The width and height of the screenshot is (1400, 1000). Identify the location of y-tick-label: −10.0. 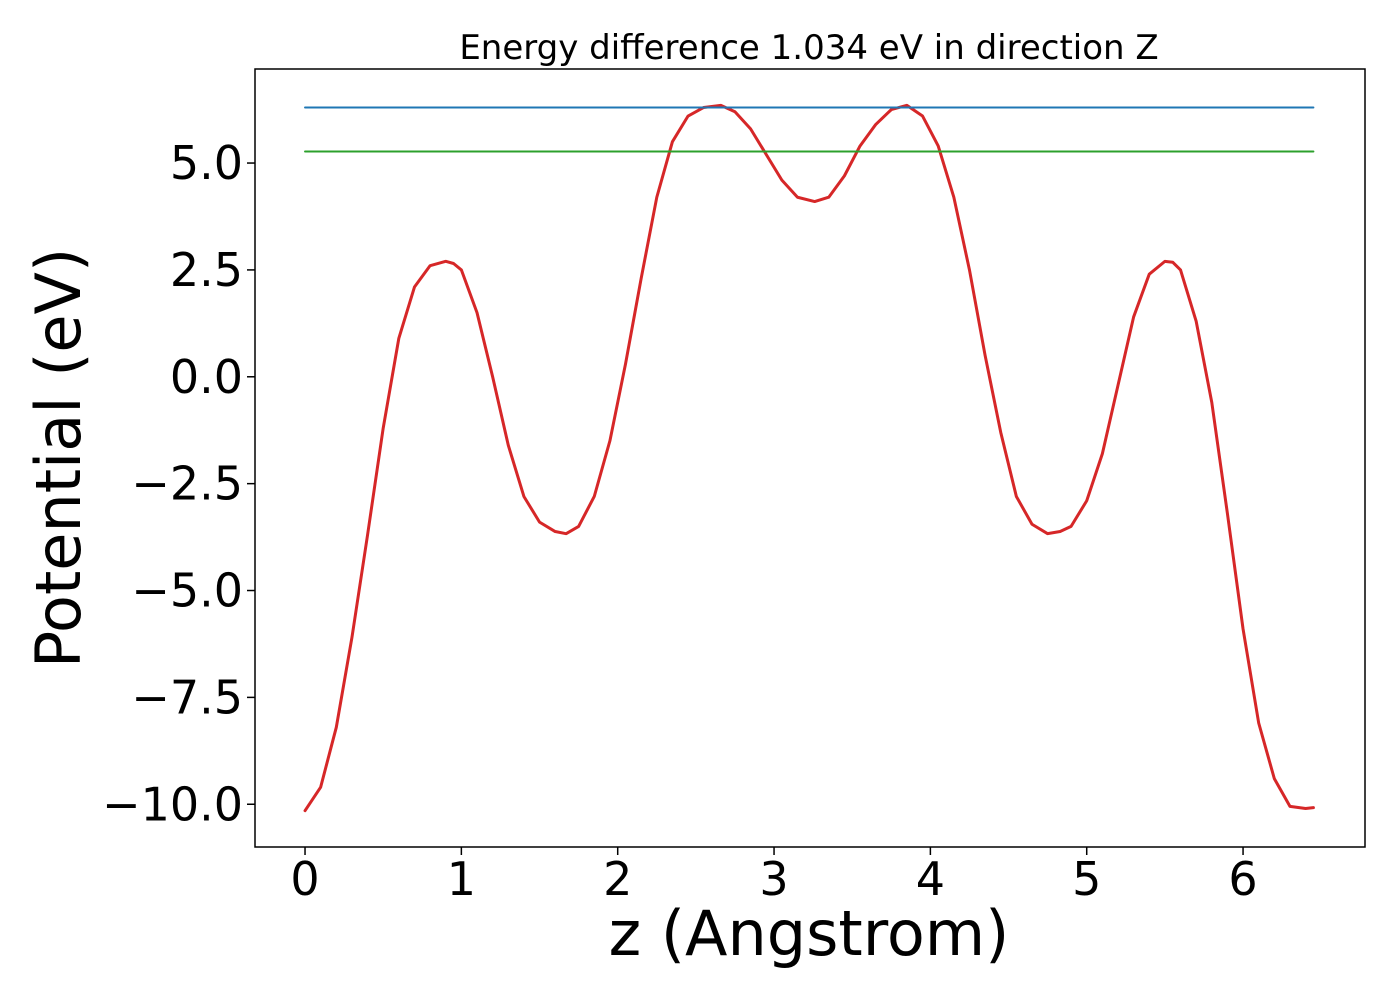
(172, 804).